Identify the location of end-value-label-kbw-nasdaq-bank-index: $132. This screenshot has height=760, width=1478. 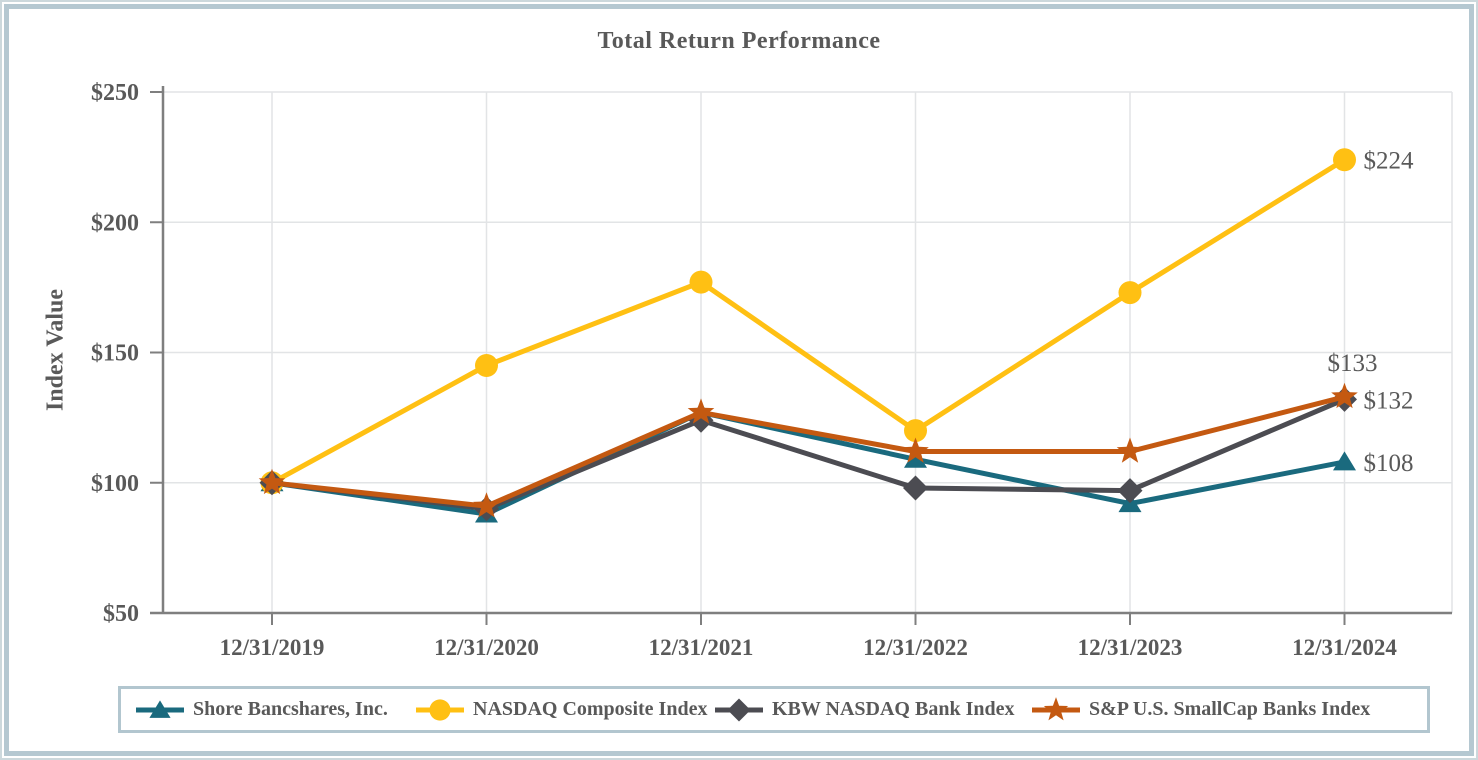
(1389, 400).